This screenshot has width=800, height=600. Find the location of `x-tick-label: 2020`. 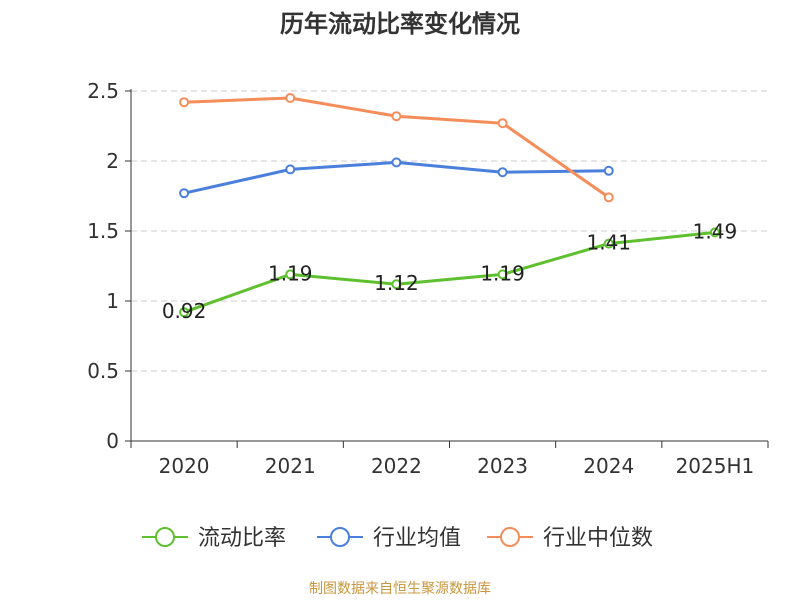

x-tick-label: 2020 is located at coordinates (184, 466).